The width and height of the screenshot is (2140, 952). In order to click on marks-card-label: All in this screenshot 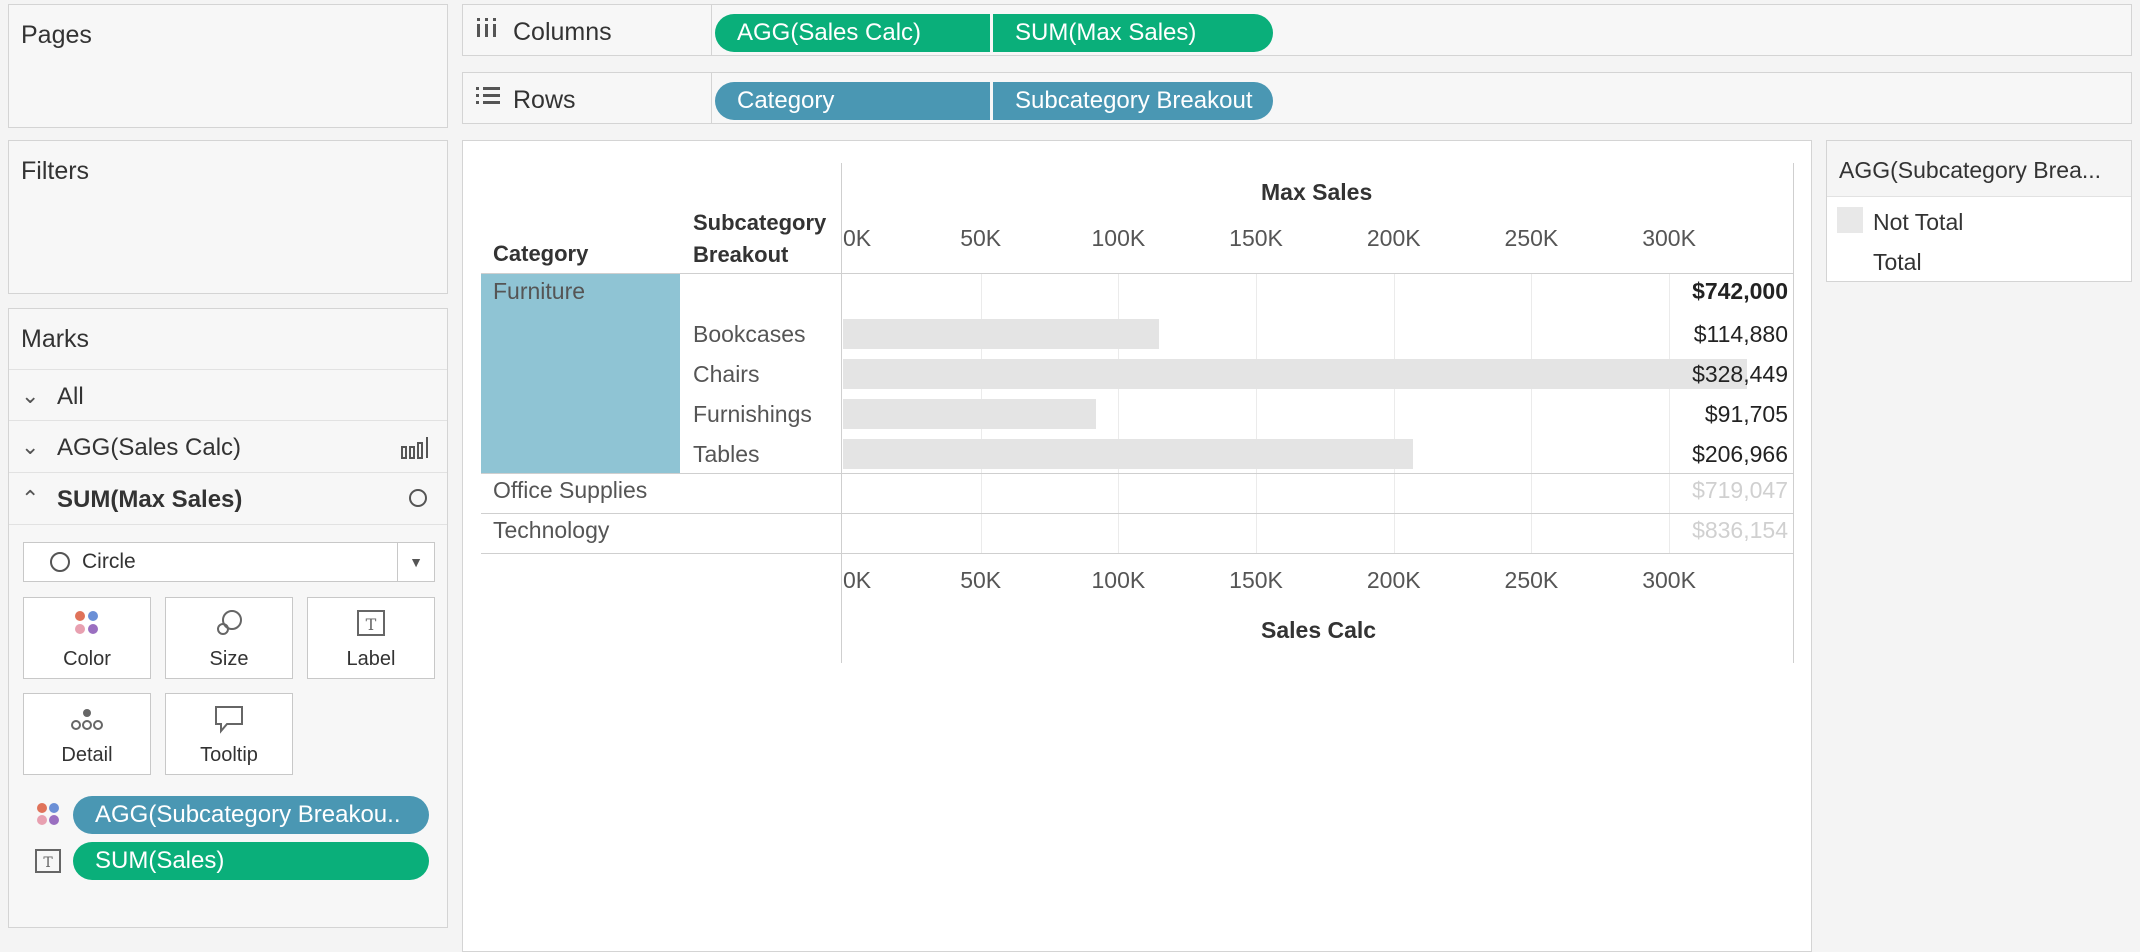, I will do `click(70, 396)`.